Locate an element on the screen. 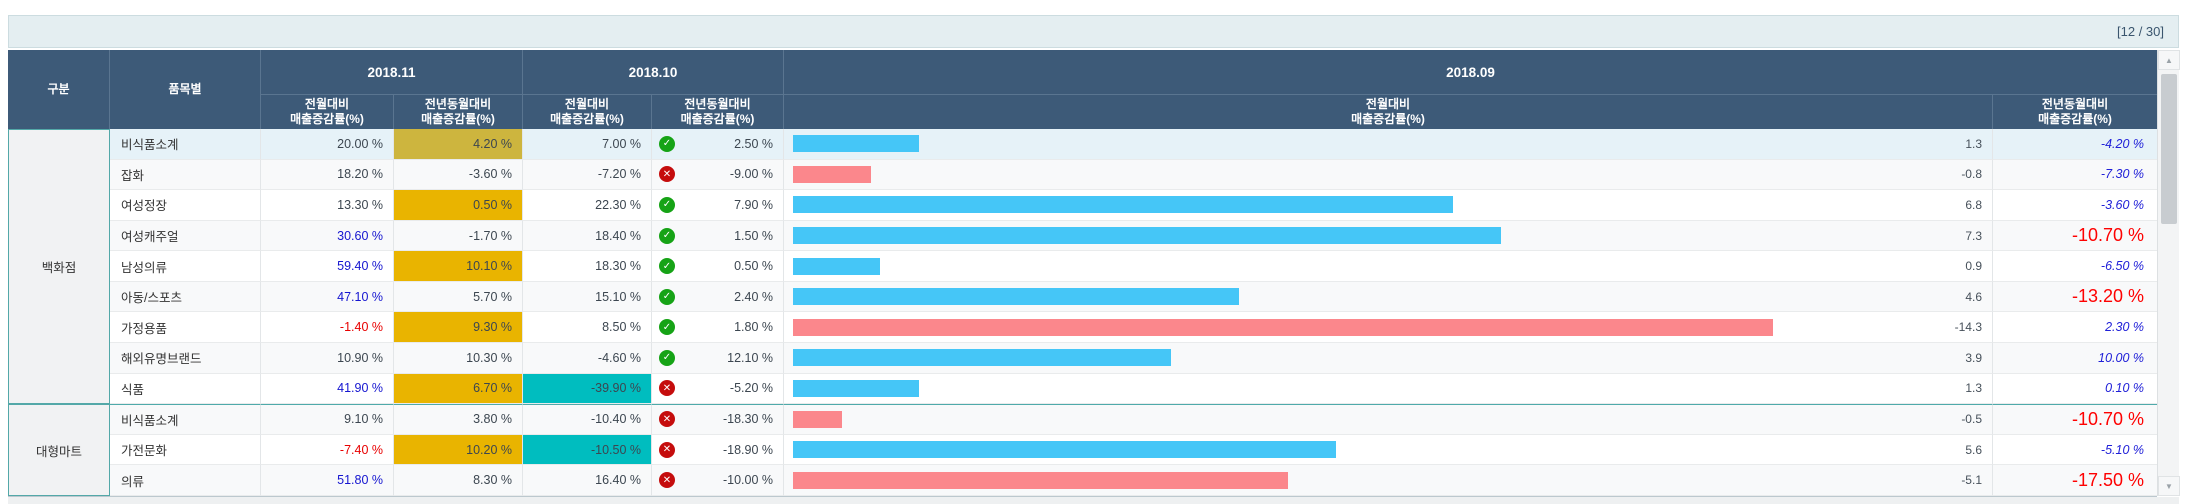  value-cell-m09-yoy: -4.20 % is located at coordinates (2075, 144).